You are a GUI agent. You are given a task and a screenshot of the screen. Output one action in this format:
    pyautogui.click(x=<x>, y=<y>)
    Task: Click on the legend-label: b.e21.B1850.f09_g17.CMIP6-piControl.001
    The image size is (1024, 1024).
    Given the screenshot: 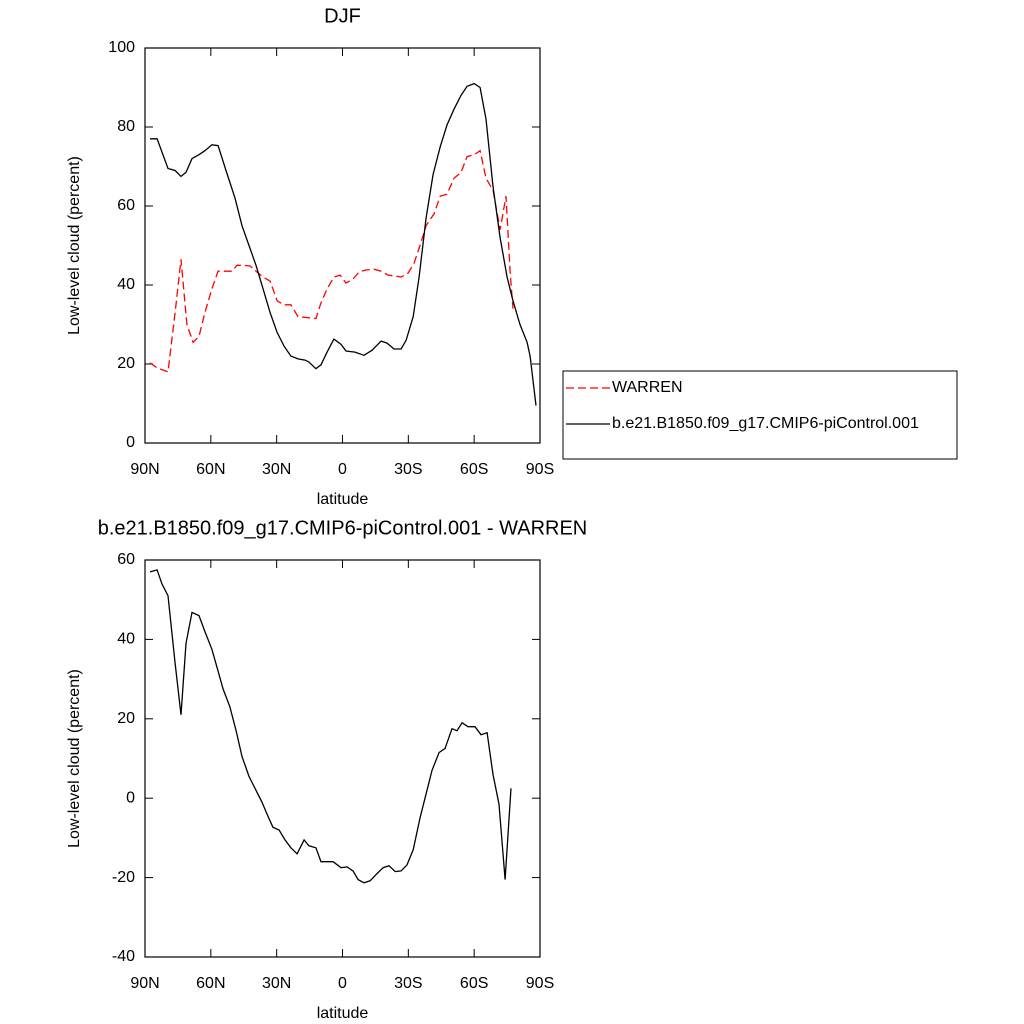 What is the action you would take?
    pyautogui.click(x=765, y=423)
    